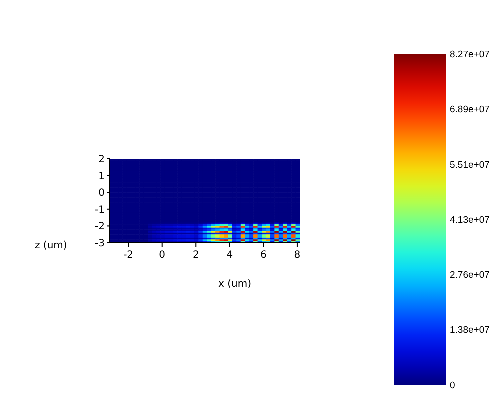  Describe the element at coordinates (101, 160) in the screenshot. I see `y-tick-label: 2` at that location.